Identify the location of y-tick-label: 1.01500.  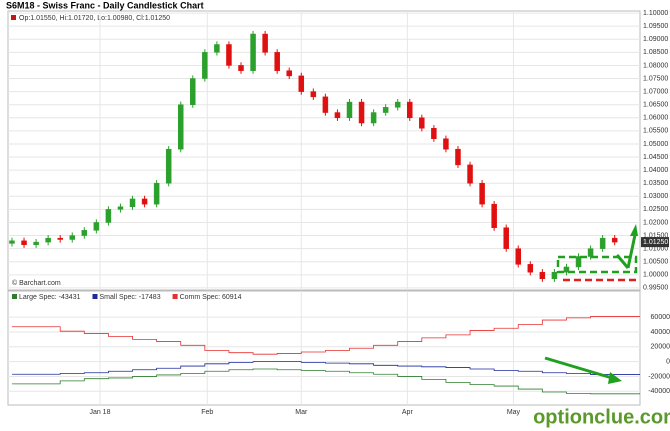
(655, 235).